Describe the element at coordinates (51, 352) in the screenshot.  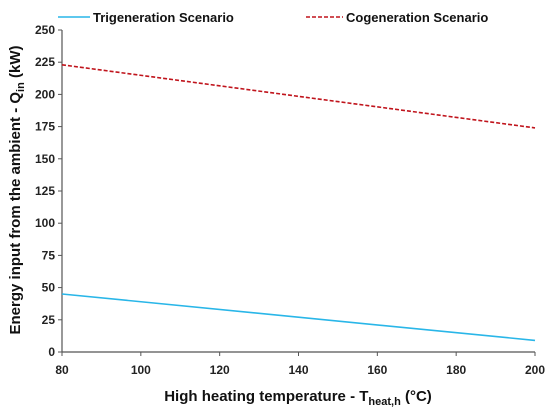
I see `y-tick-label: 0` at that location.